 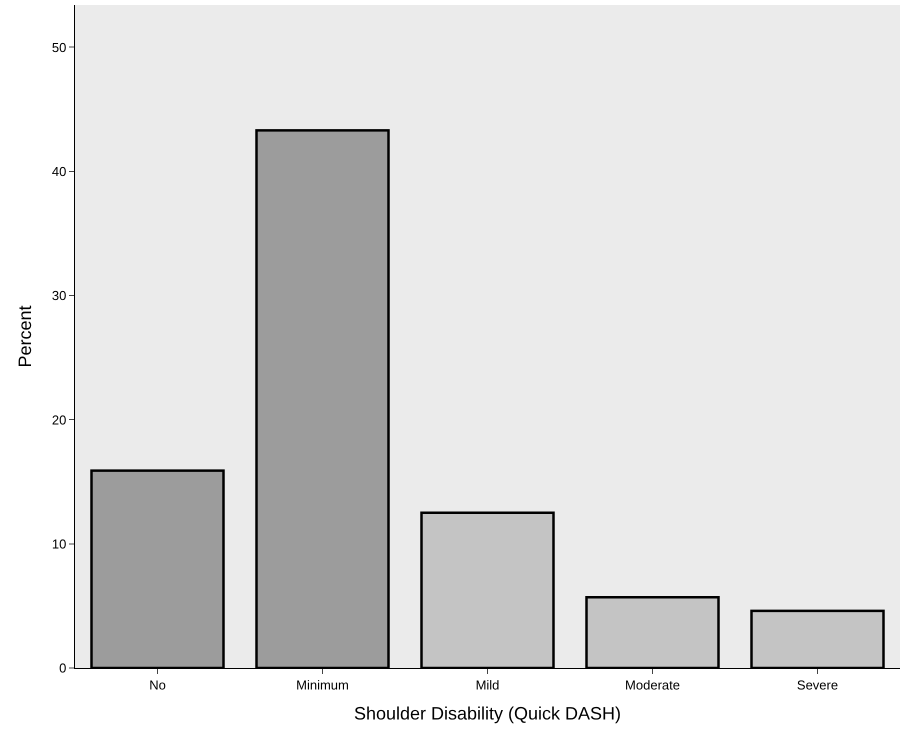 What do you see at coordinates (652, 685) in the screenshot?
I see `x-tick-label: Moderate` at bounding box center [652, 685].